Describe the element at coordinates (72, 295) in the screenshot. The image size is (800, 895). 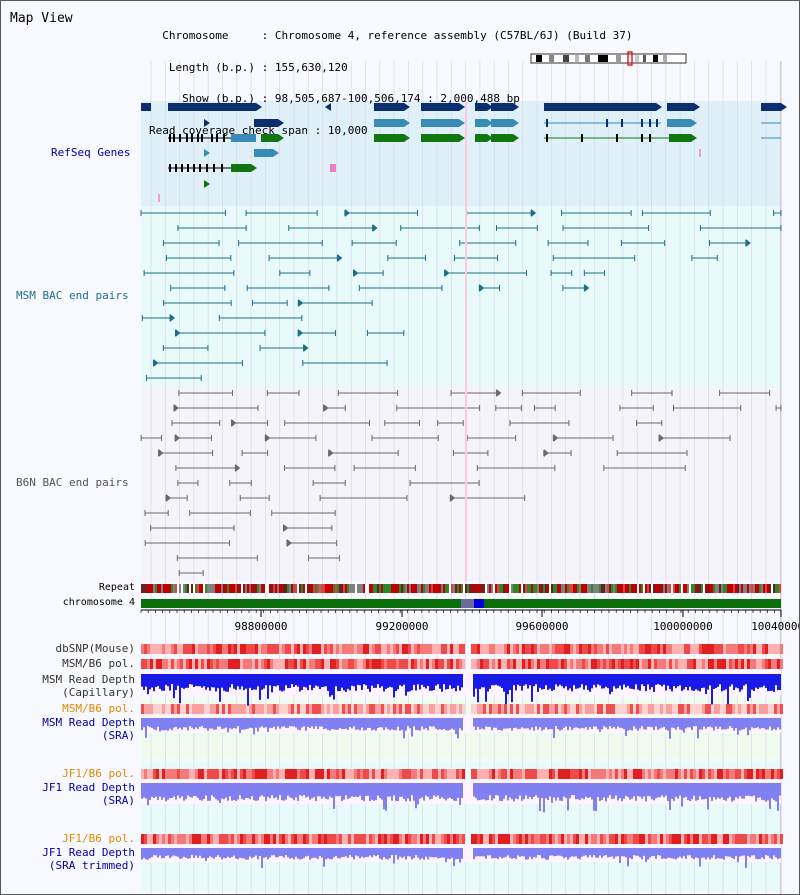
I see `msm-bac-label: MSM BAC end pairs` at that location.